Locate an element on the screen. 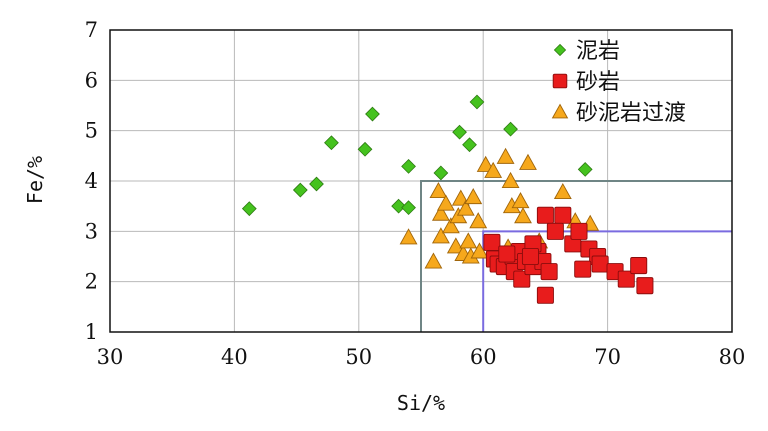 This screenshot has height=431, width=768. legend-label: 泥岩 is located at coordinates (598, 51).